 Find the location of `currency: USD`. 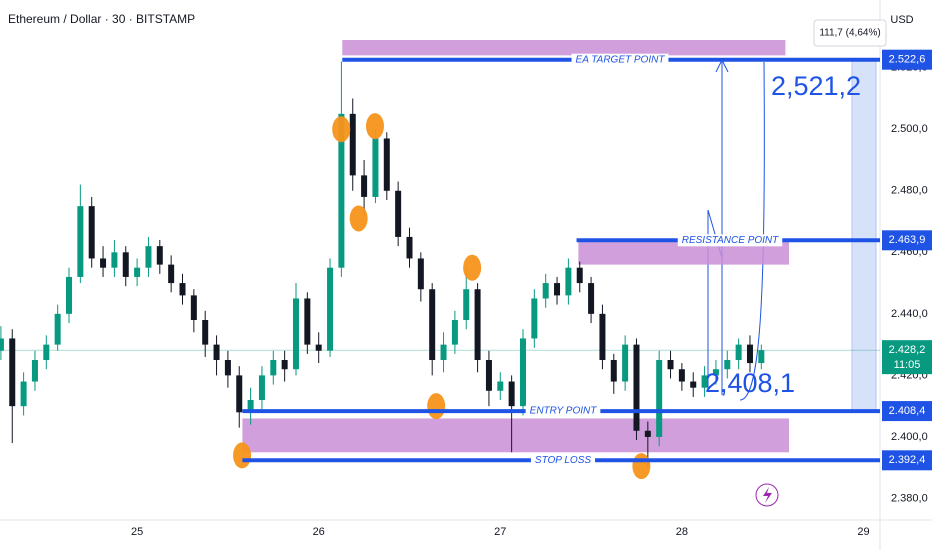

currency: USD is located at coordinates (901, 20).